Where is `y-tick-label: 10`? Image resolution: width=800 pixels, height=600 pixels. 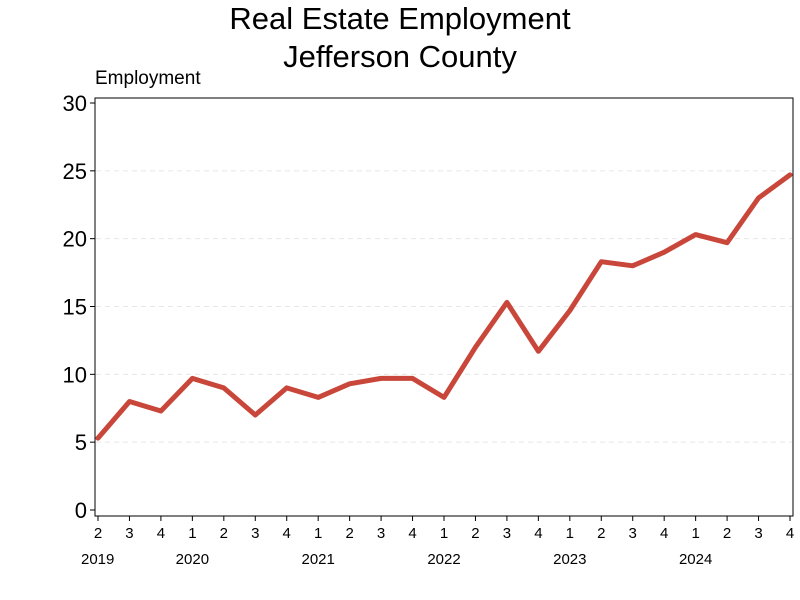 y-tick-label: 10 is located at coordinates (75, 374).